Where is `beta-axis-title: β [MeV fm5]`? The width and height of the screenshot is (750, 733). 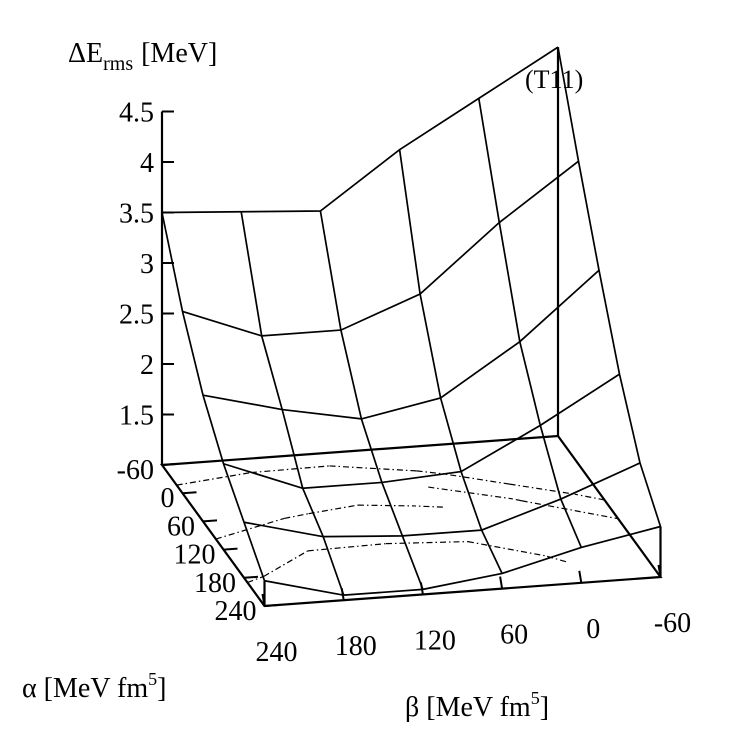
beta-axis-title: β [MeV fm5] is located at coordinates (477, 705).